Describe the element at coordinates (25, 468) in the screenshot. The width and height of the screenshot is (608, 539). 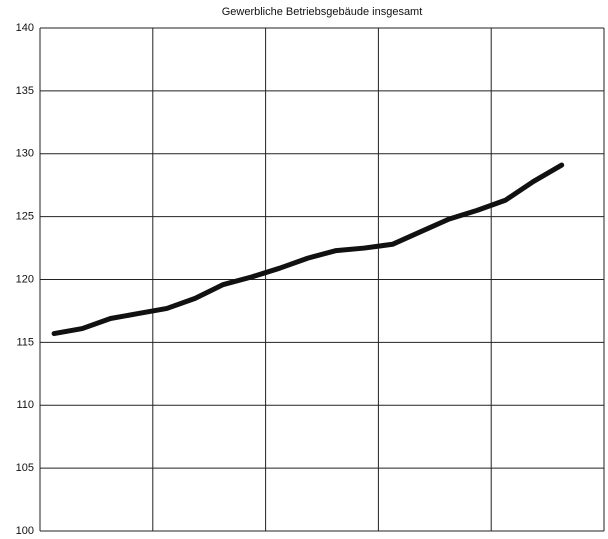
I see `y-tick-label: 105` at that location.